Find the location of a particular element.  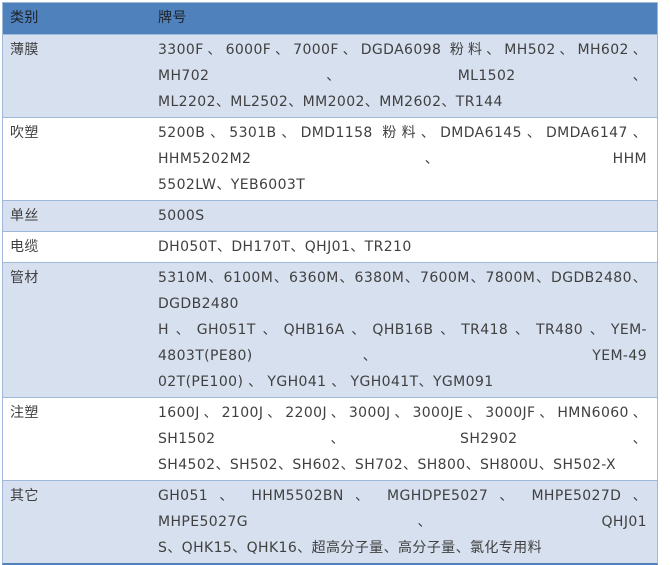

category-cell: 注塑 is located at coordinates (24, 413).